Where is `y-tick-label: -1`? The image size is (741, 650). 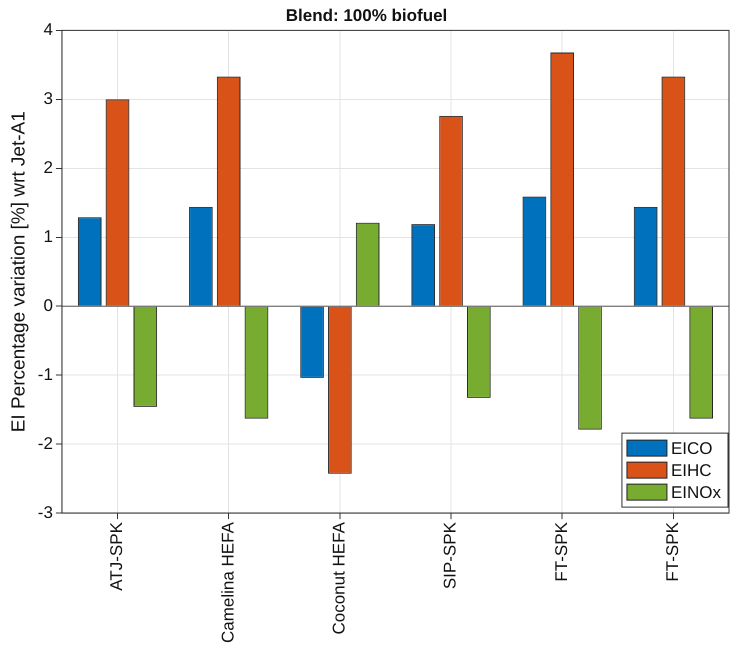 y-tick-label: -1 is located at coordinates (45, 374).